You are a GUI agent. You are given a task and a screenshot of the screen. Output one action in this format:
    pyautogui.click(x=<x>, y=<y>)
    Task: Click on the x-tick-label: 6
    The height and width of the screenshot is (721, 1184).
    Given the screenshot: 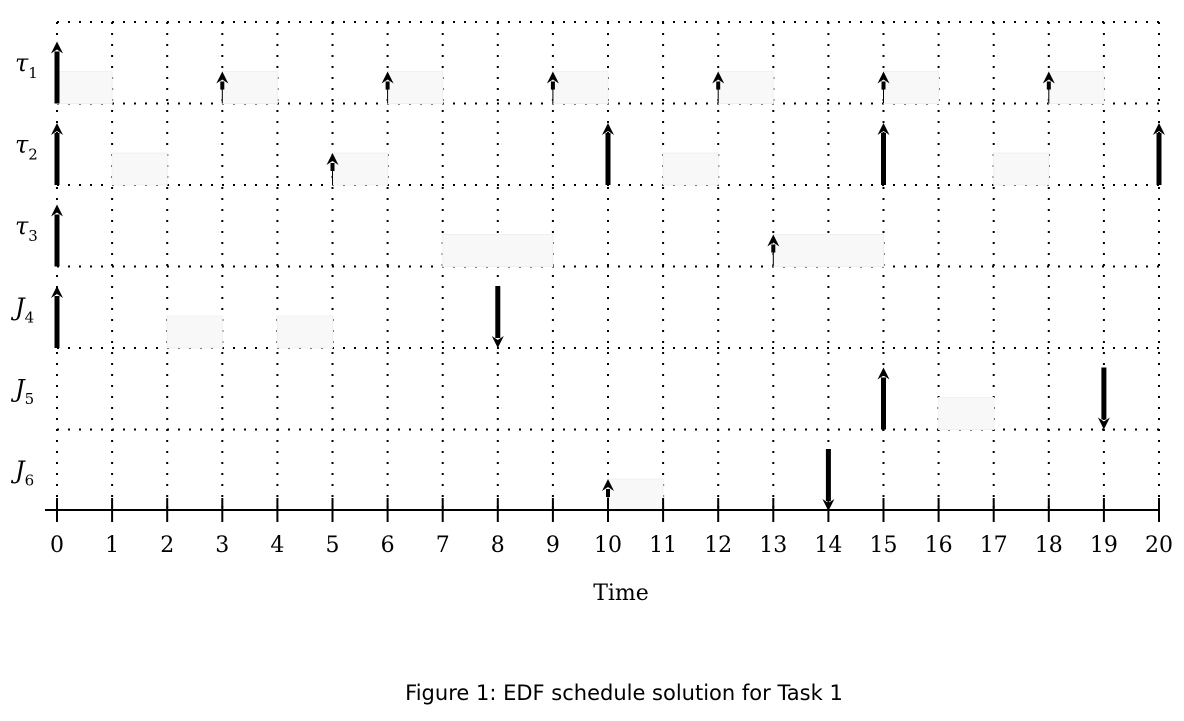 What is the action you would take?
    pyautogui.click(x=388, y=545)
    